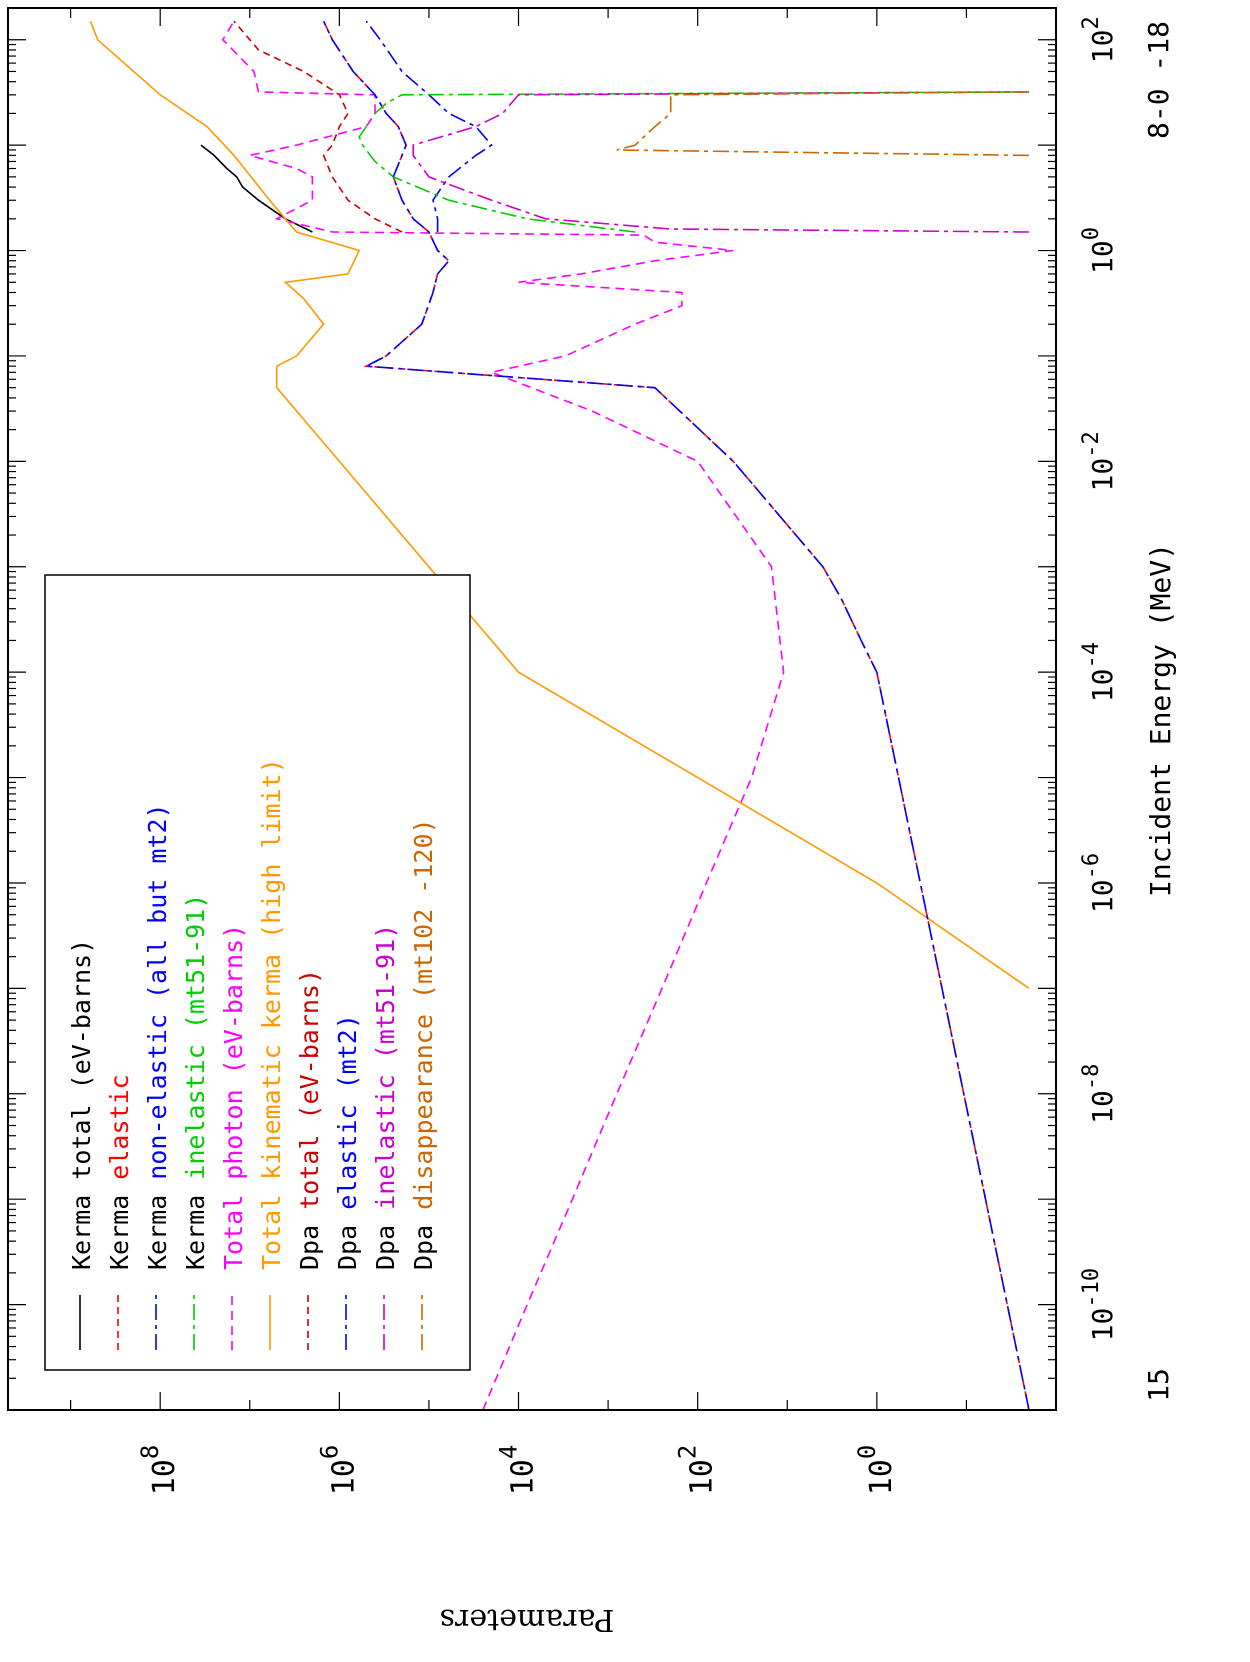 The image size is (1250, 1662). What do you see at coordinates (157, 1036) in the screenshot?
I see `legend-label-2: Kerma non-elastic (all but mt2)` at bounding box center [157, 1036].